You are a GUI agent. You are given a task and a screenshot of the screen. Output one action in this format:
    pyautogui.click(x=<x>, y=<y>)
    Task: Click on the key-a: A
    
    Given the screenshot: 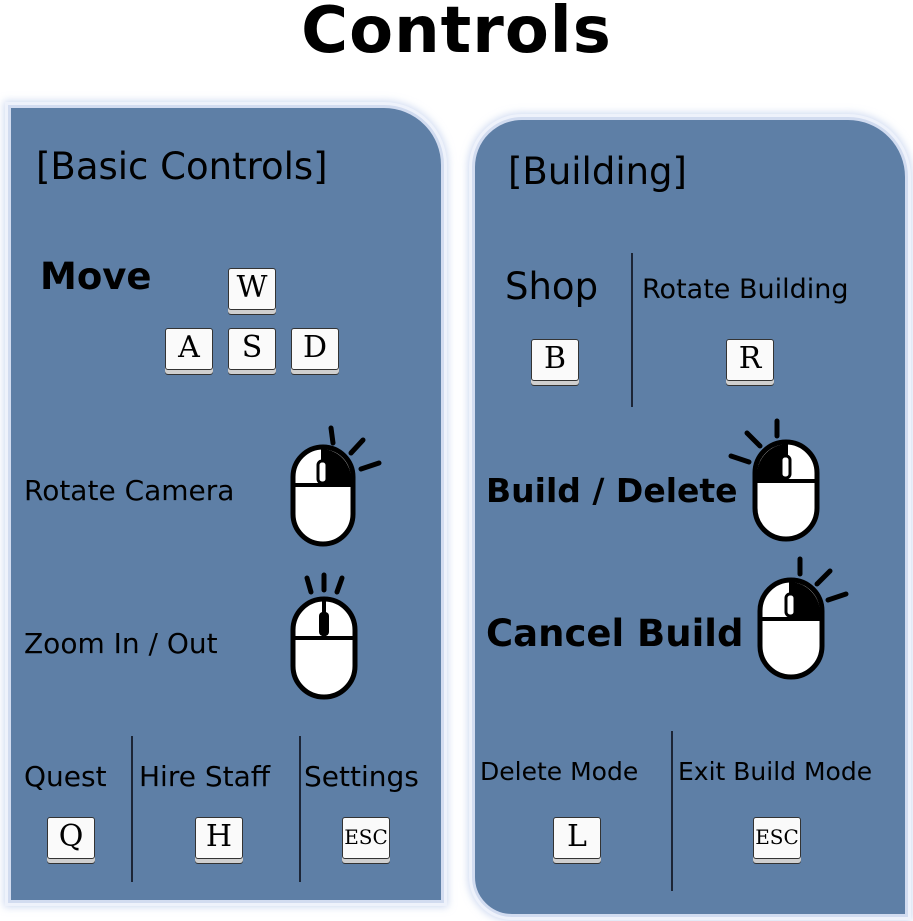 What is the action you would take?
    pyautogui.click(x=189, y=349)
    